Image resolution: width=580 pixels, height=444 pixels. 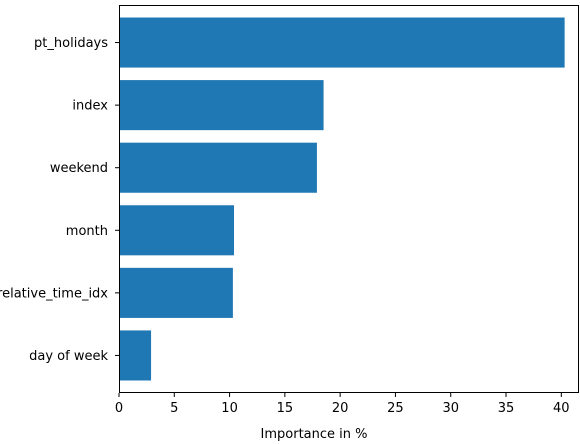 I want to click on x-tick-label: 20, so click(x=340, y=408).